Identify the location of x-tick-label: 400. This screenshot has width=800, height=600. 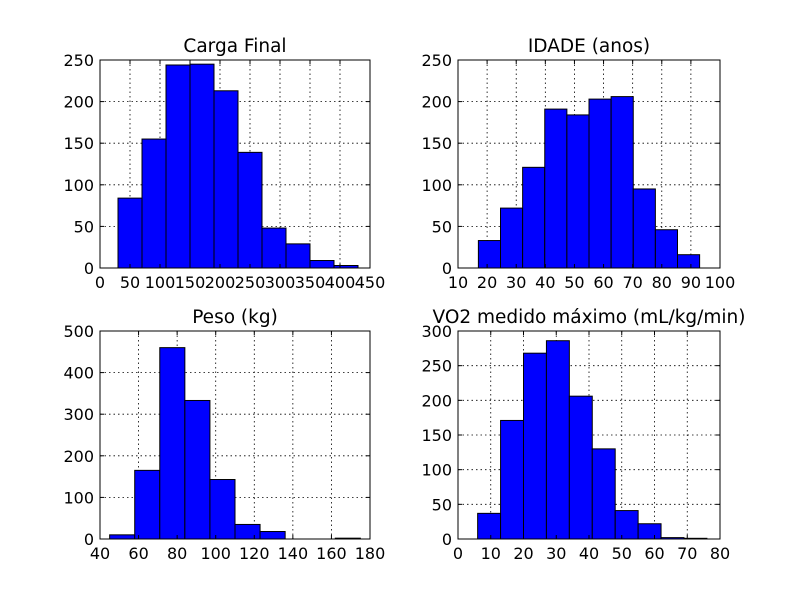
(340, 282).